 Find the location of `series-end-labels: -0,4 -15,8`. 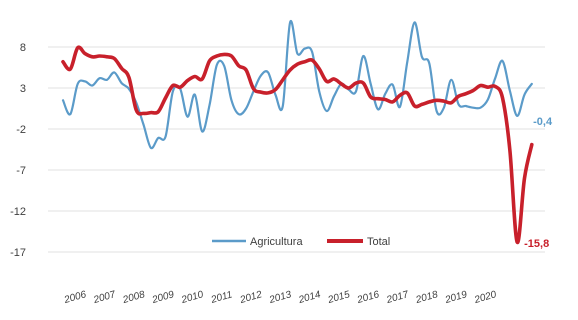

series-end-labels: -0,4 -15,8 is located at coordinates (538, 183).